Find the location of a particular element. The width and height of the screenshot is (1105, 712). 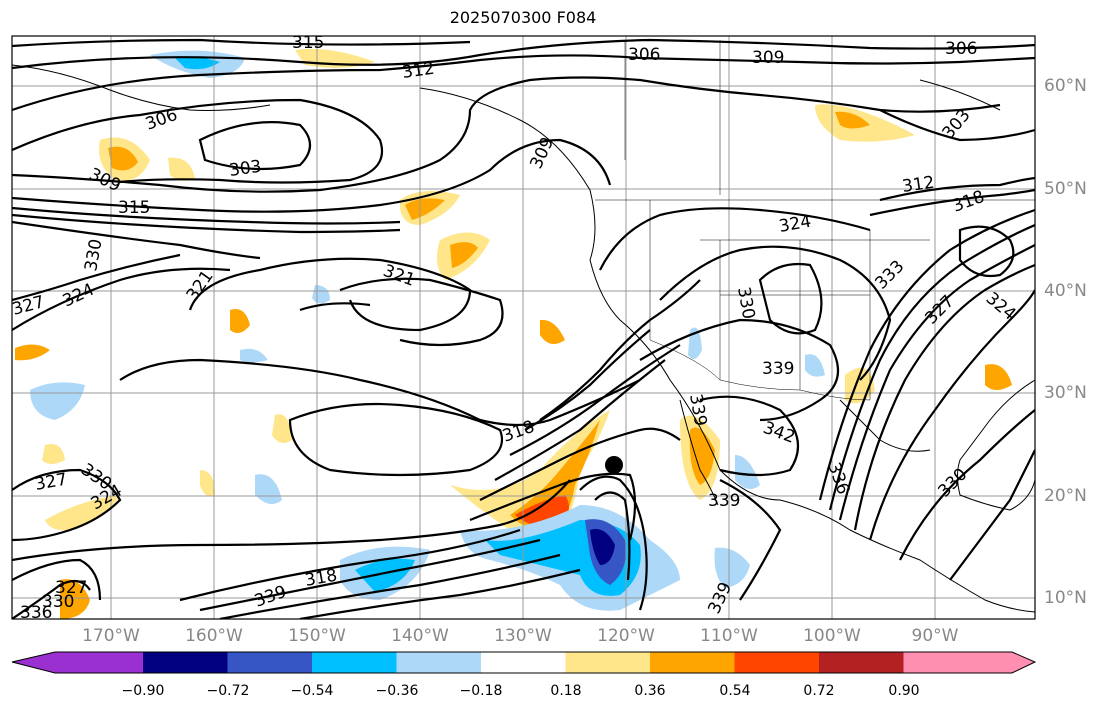

colorbar-tick-label: 0.36 is located at coordinates (650, 691).